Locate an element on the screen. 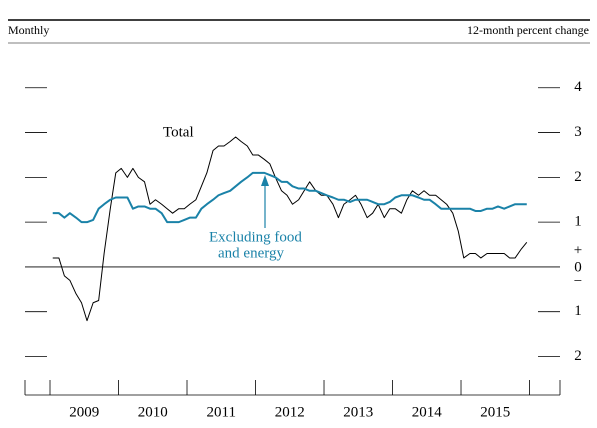 The width and height of the screenshot is (597, 428). series-label: Total is located at coordinates (178, 132).